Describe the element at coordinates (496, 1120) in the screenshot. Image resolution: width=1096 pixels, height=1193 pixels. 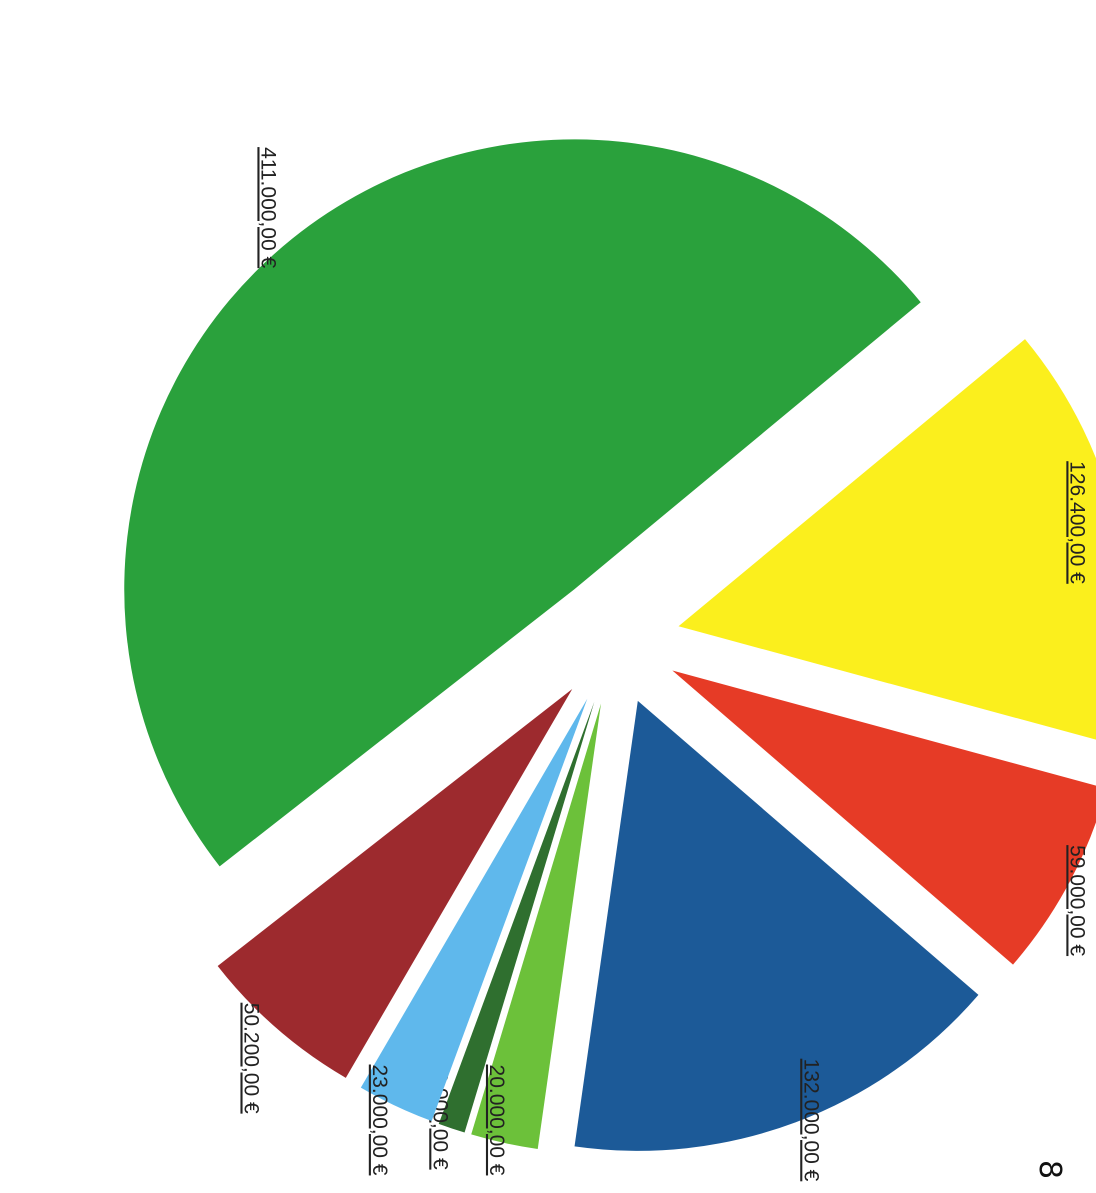
I see `slice-label-5: 20.000,00 €` at that location.